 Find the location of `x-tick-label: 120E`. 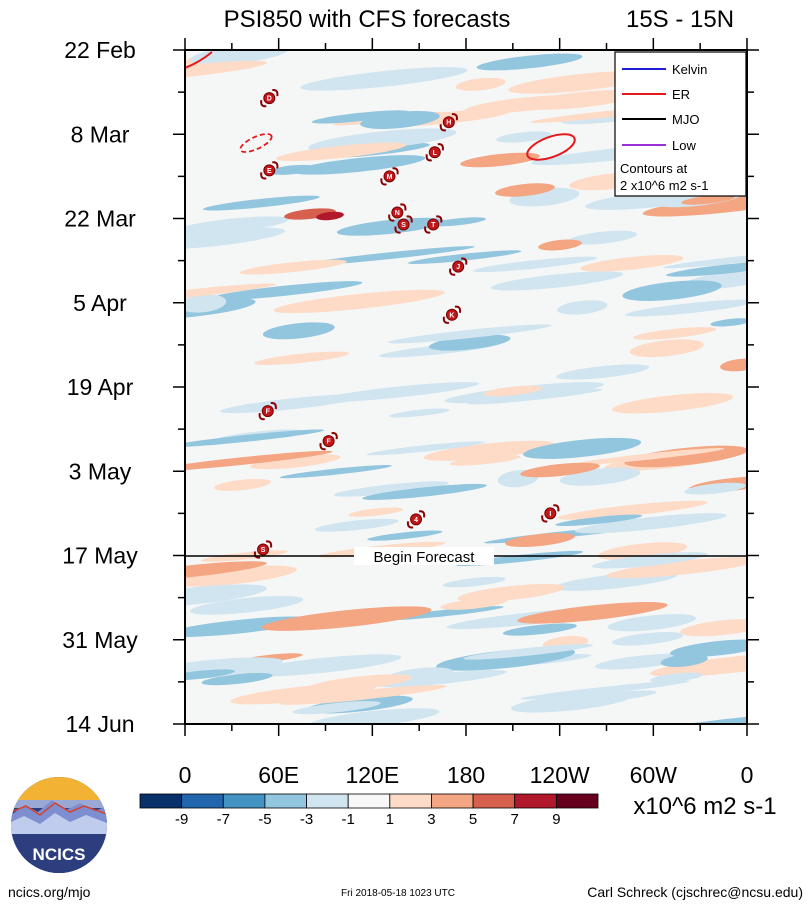

x-tick-label: 120E is located at coordinates (372, 775).